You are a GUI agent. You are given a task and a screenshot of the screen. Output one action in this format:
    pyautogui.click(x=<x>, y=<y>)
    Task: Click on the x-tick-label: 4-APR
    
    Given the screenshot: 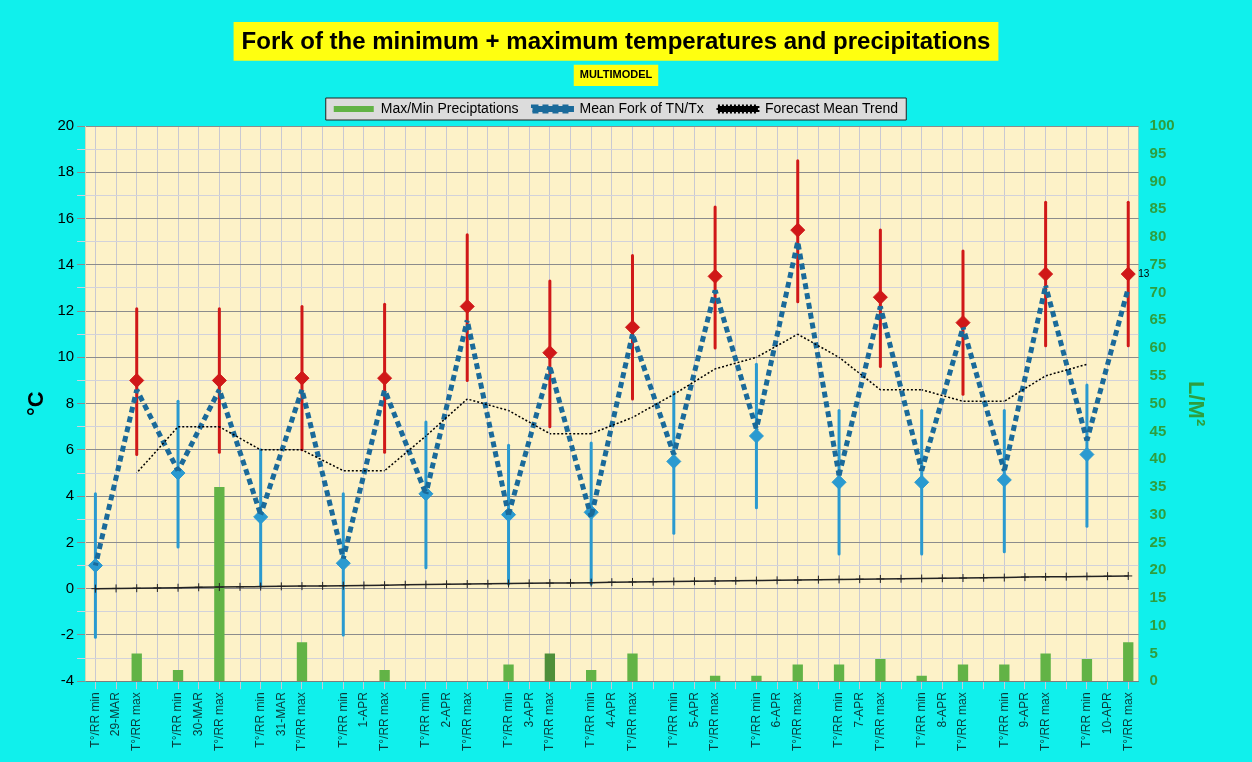 What is the action you would take?
    pyautogui.click(x=611, y=709)
    